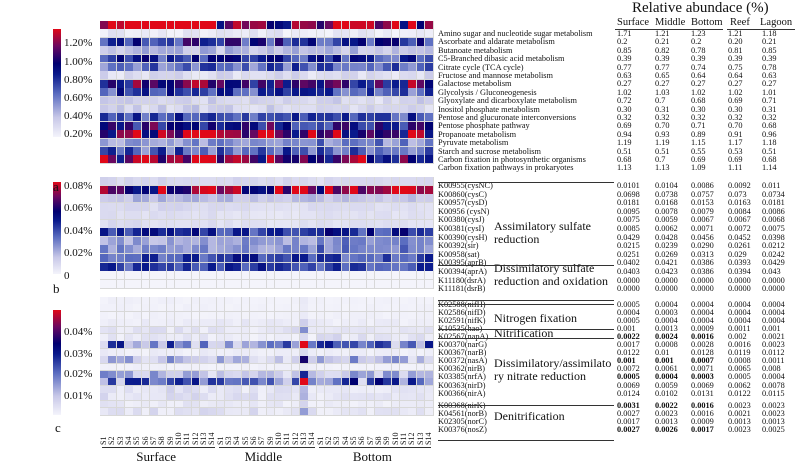  What do you see at coordinates (739, 185) in the screenshot?
I see `value-cell: 0.0092` at bounding box center [739, 185].